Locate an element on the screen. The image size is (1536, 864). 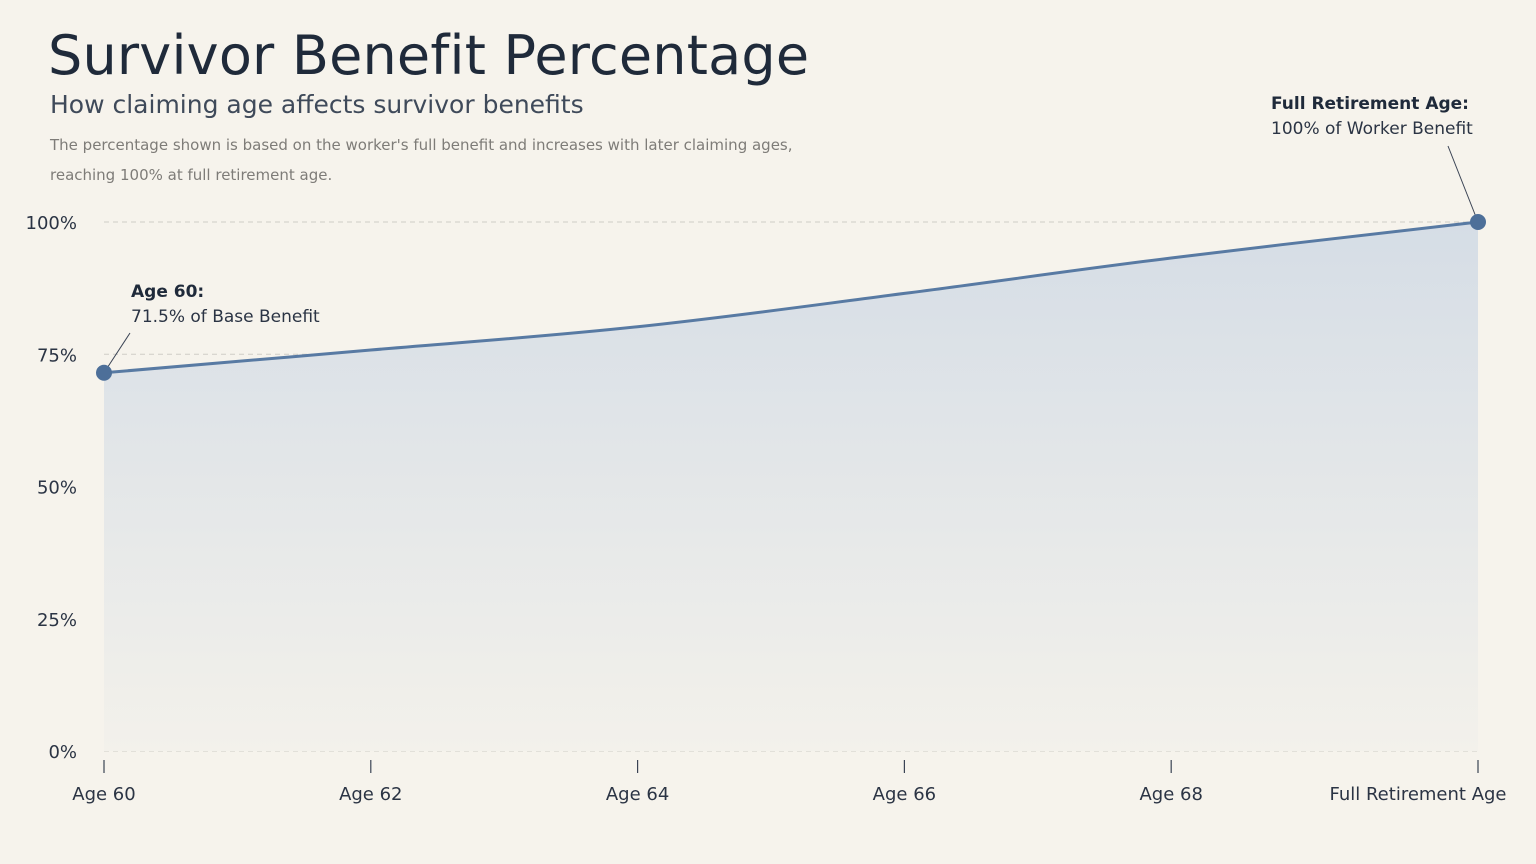
x-tick-label-1: Age 62 is located at coordinates (370, 794).